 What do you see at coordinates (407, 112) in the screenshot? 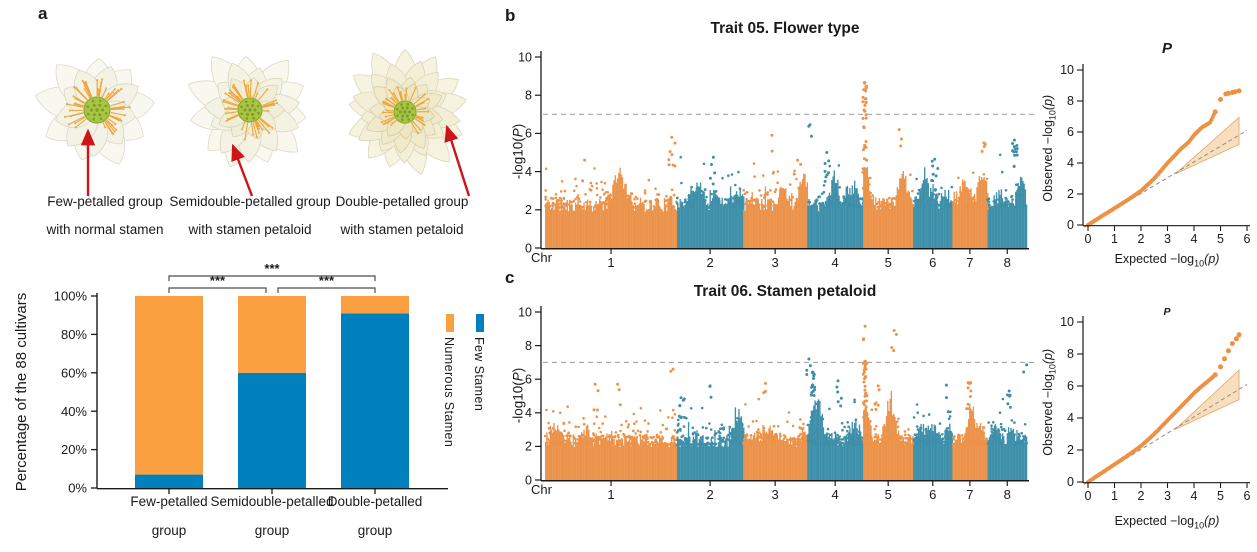
I see `flower-photo-double-petalled` at bounding box center [407, 112].